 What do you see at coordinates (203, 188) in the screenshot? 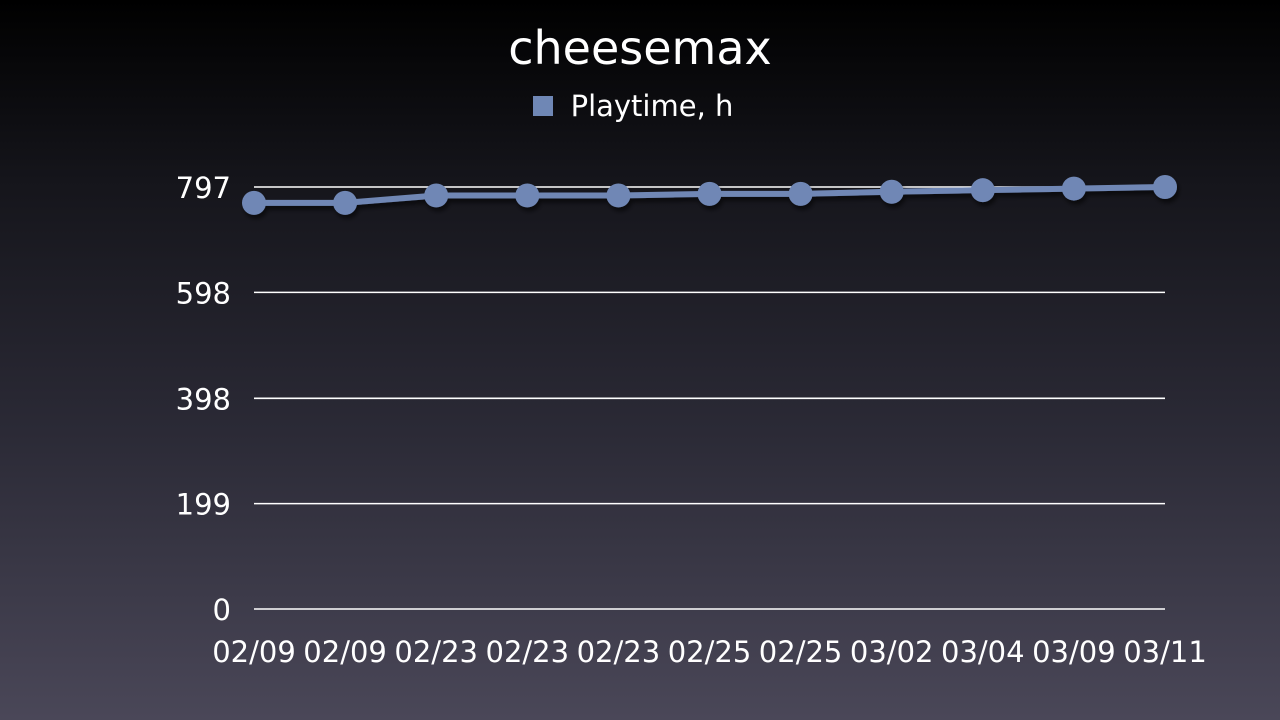
I see `y-tick-label: 797` at bounding box center [203, 188].